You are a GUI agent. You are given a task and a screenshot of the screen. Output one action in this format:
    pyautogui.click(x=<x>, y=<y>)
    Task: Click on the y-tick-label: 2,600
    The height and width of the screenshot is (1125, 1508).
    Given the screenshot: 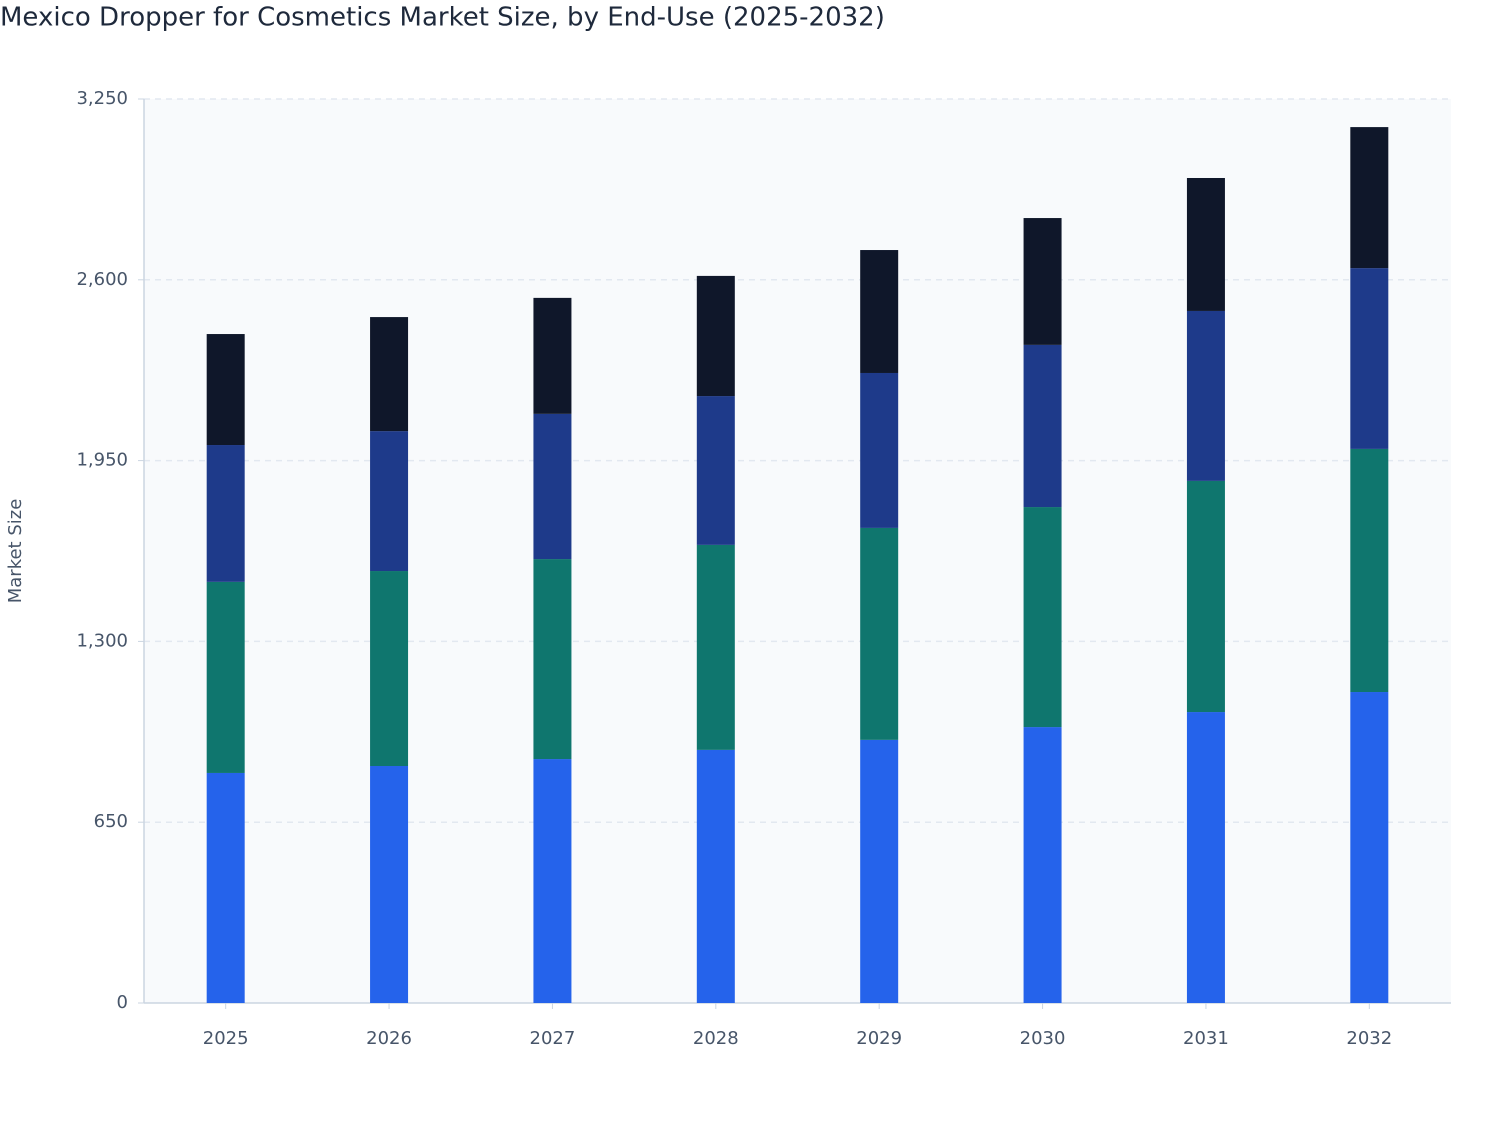 What is the action you would take?
    pyautogui.click(x=102, y=279)
    